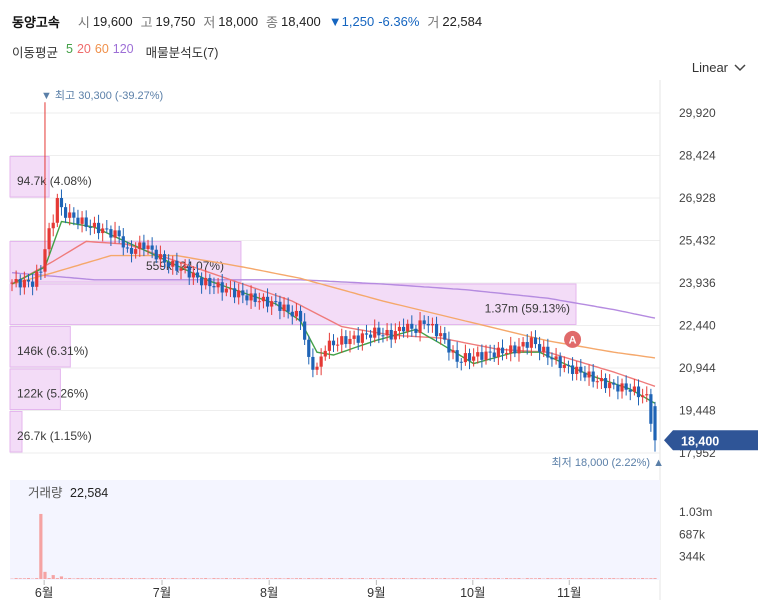 The image size is (768, 615). Describe the element at coordinates (269, 593) in the screenshot. I see `month-label: 8월` at that location.